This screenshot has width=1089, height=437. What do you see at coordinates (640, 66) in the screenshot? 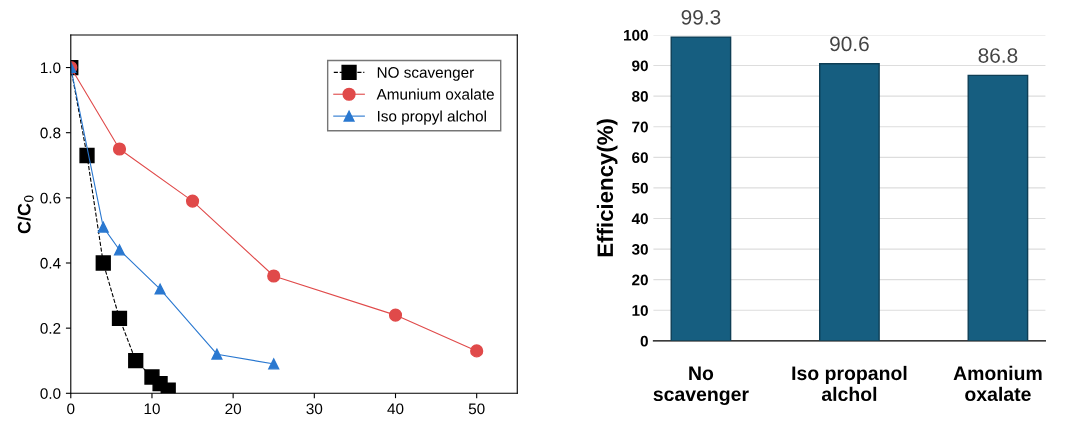
I see `y-tick-label: 90` at bounding box center [640, 66].